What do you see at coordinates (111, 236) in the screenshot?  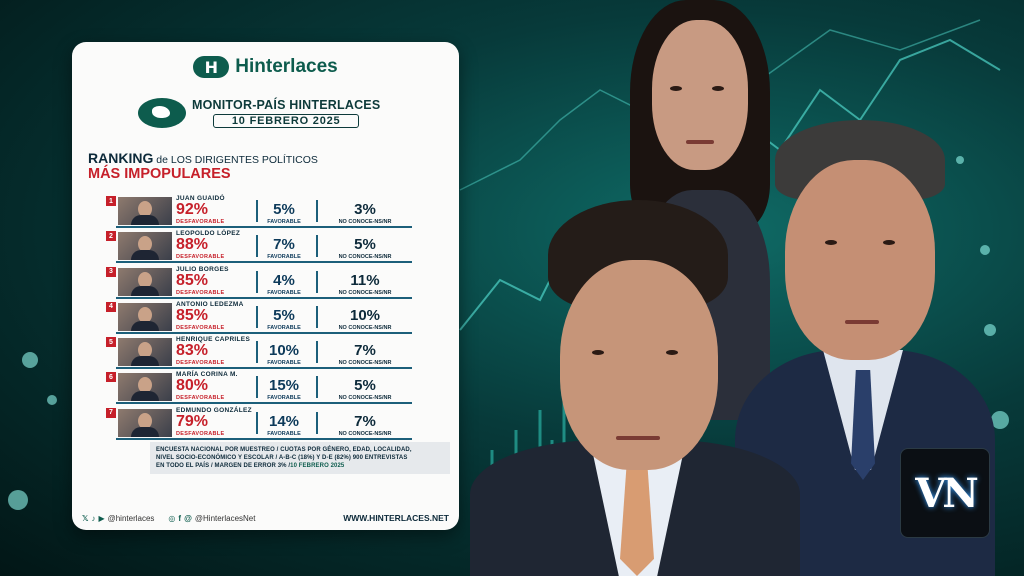 I see `rank-badge: 2` at bounding box center [111, 236].